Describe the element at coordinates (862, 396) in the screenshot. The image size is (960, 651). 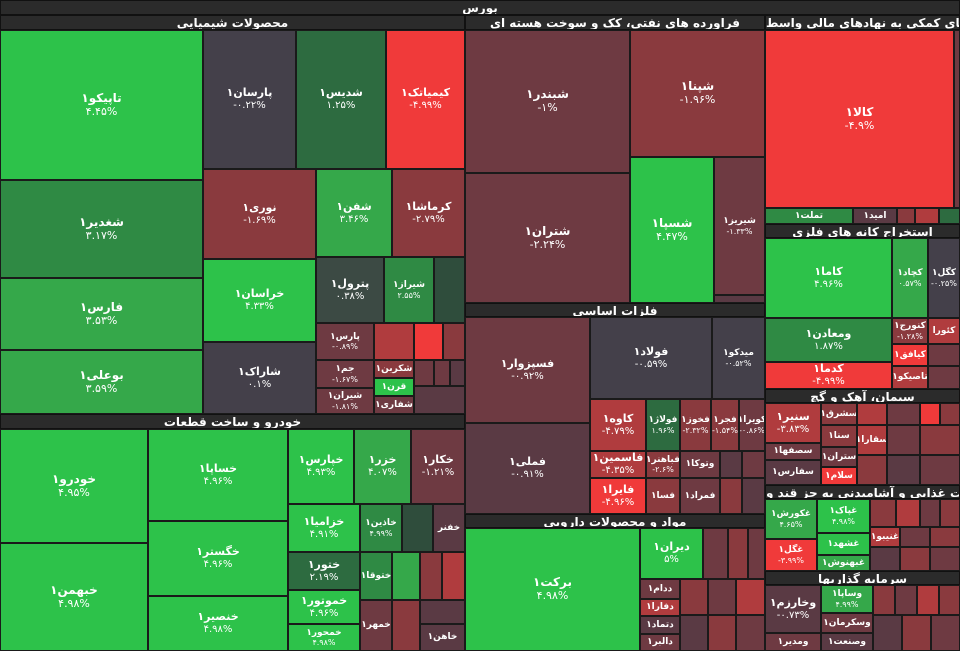
I see `sector-header-cement: سیمان، آهک و گچ` at that location.